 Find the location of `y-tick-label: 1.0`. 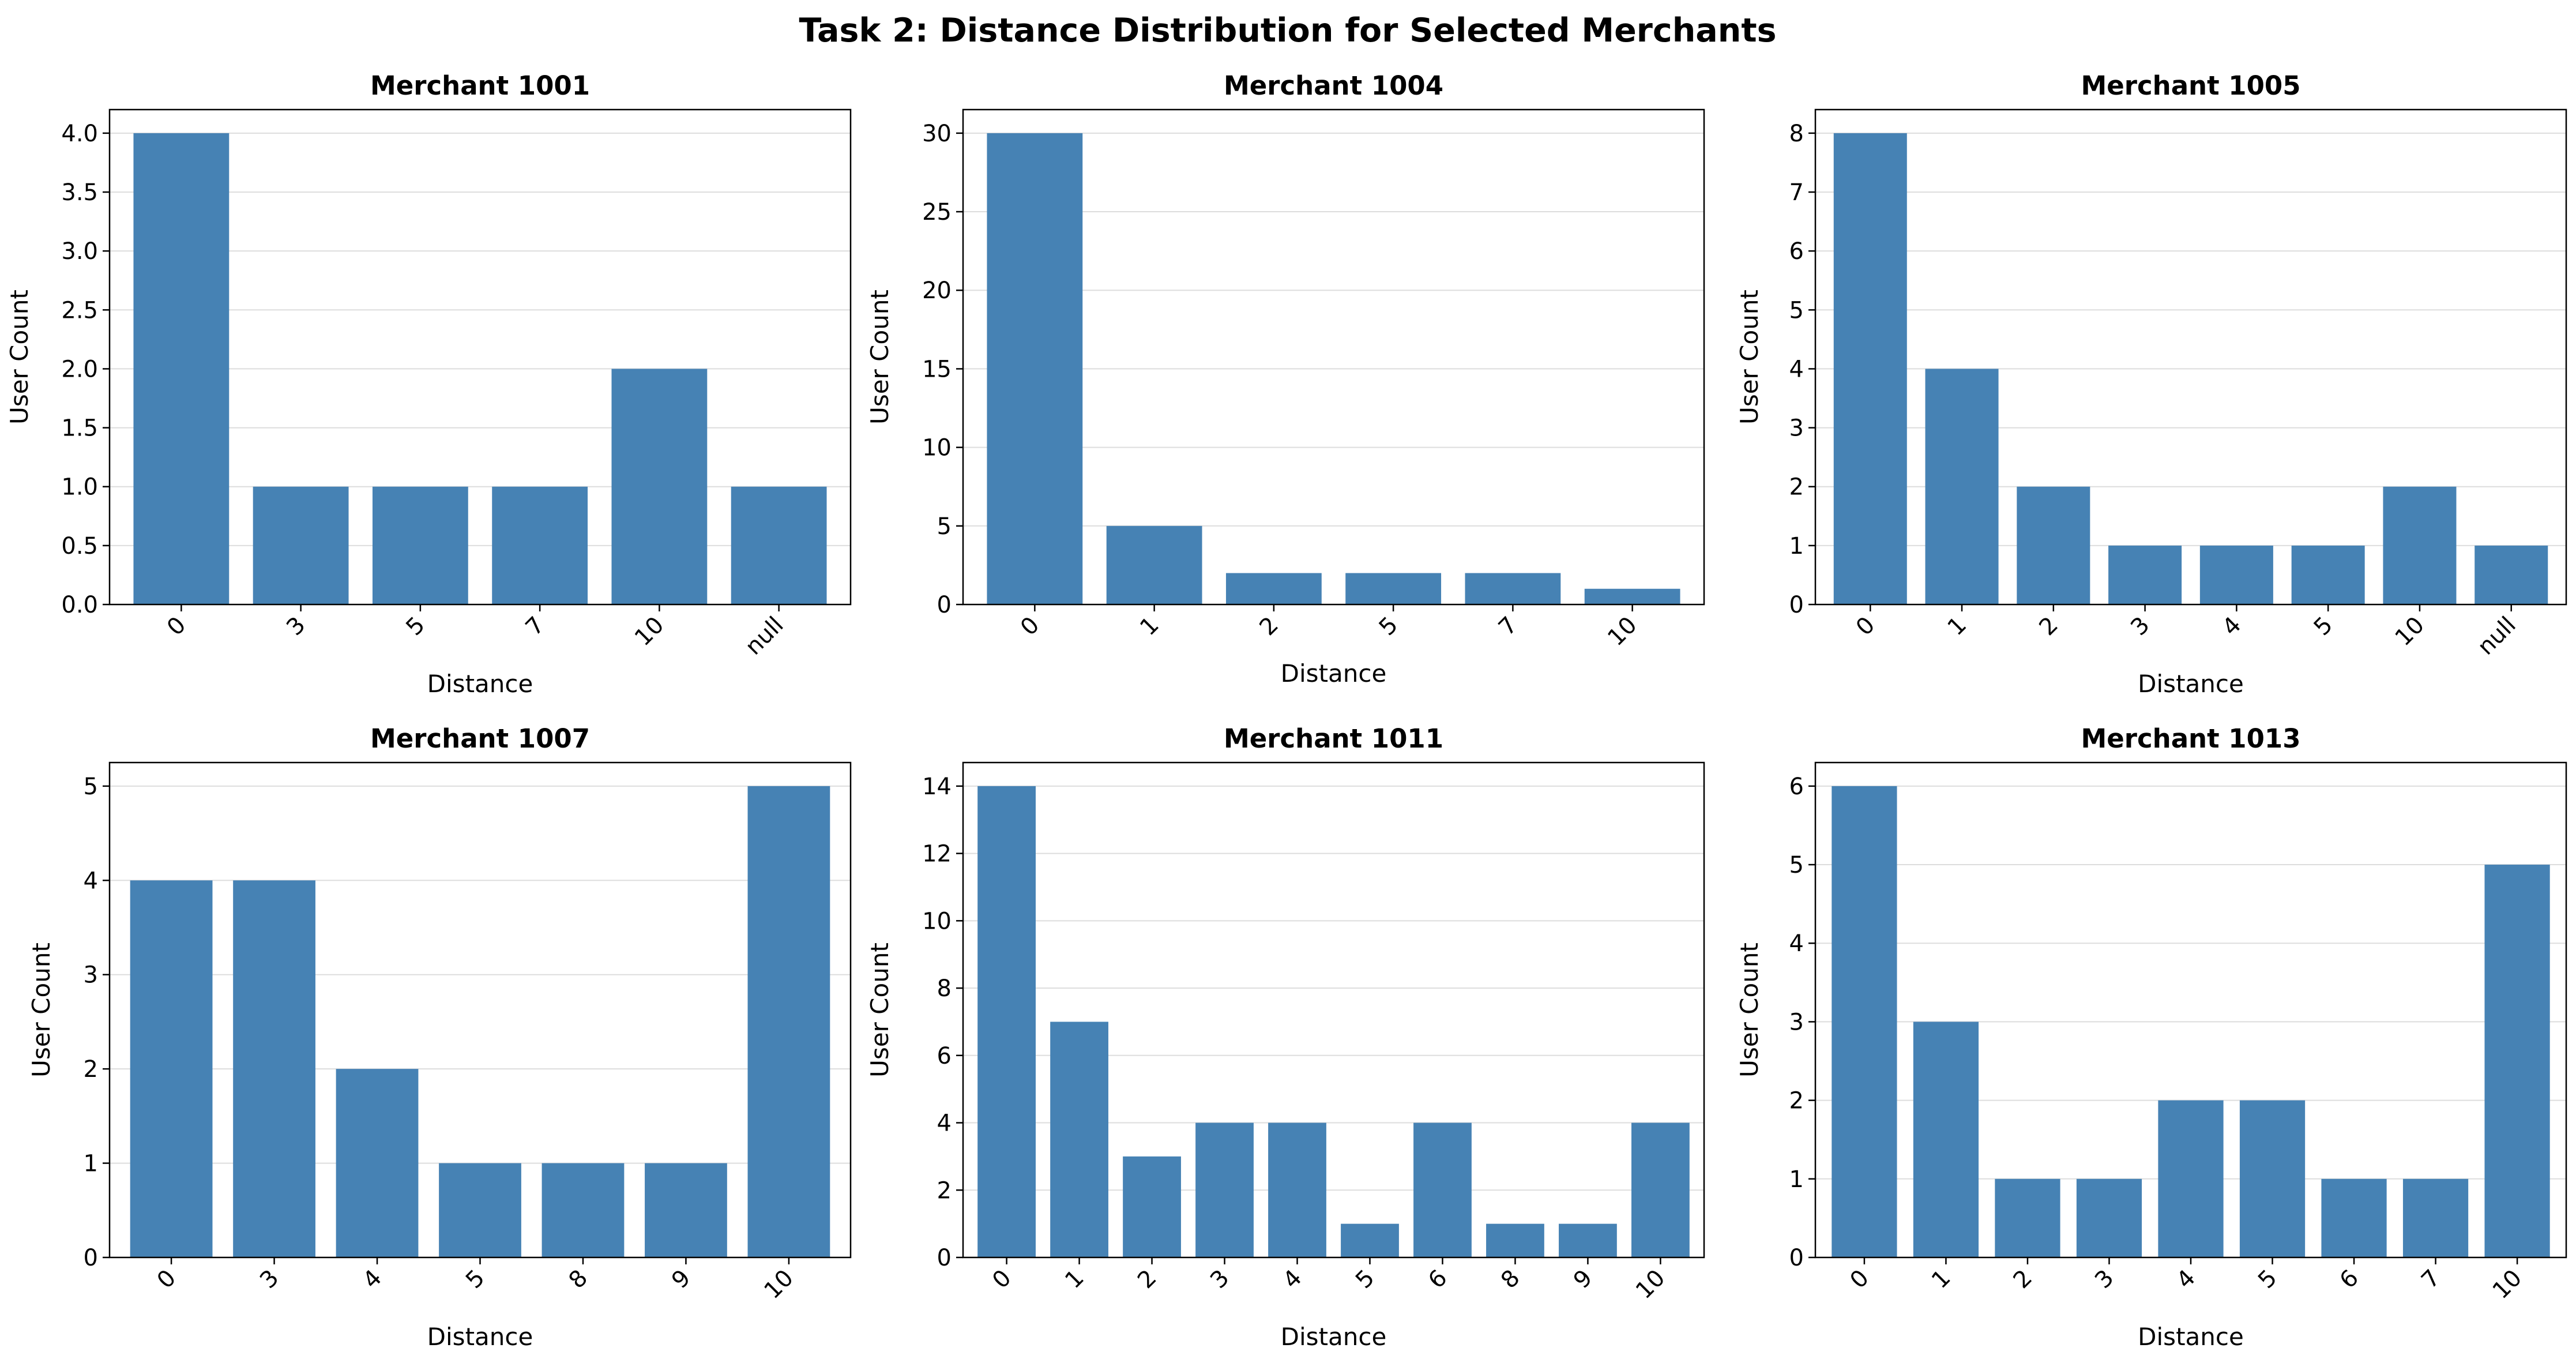

y-tick-label: 1.0 is located at coordinates (79, 487).